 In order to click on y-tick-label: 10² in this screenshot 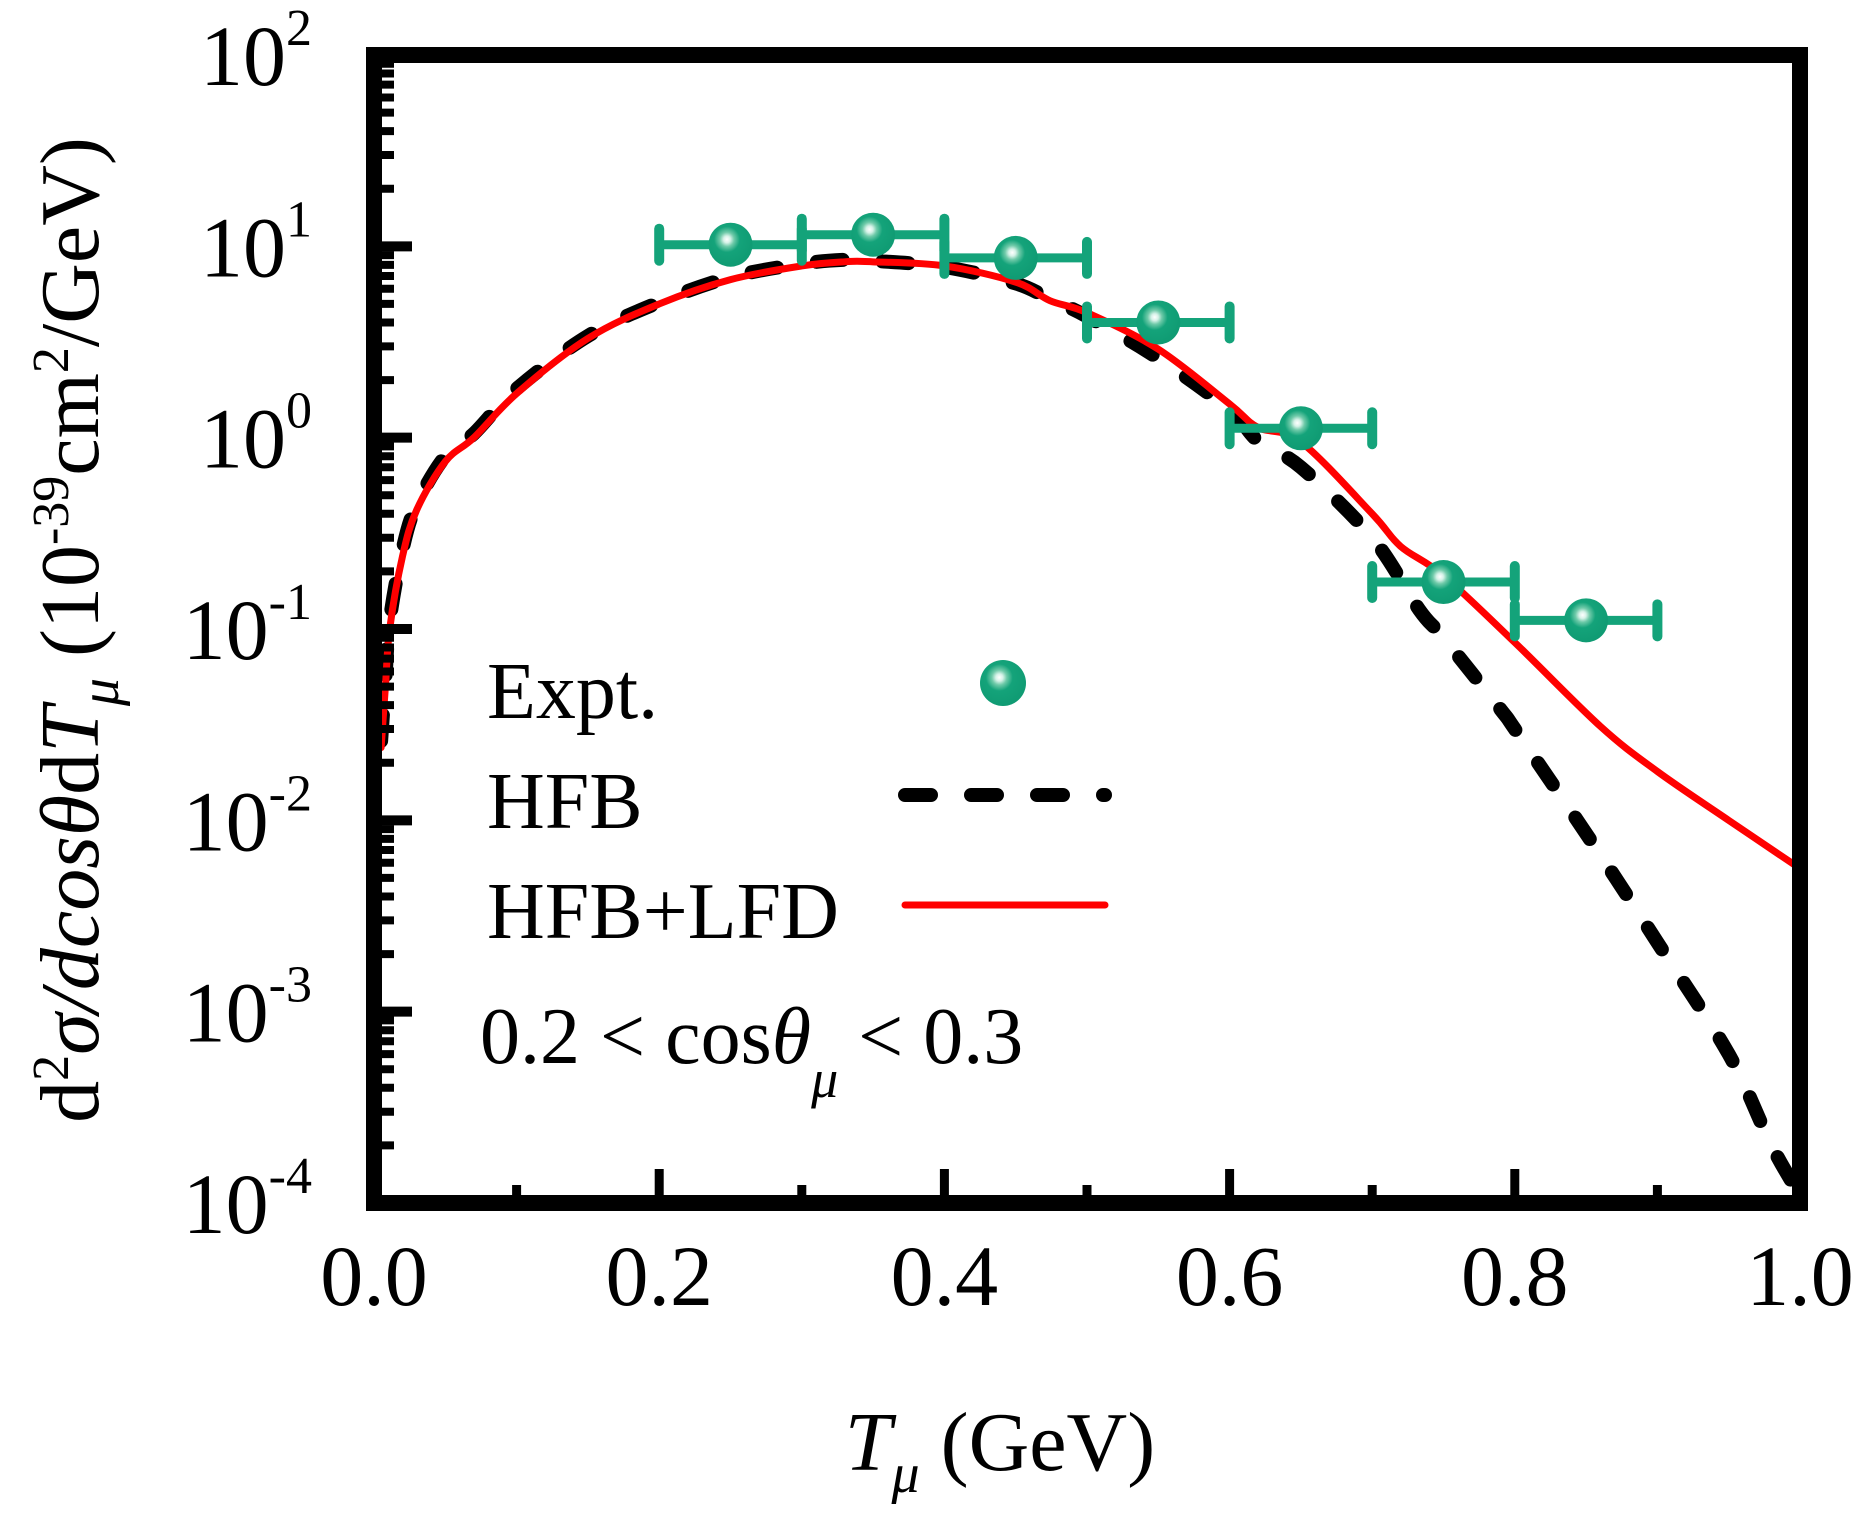, I will do `click(256, 52)`.